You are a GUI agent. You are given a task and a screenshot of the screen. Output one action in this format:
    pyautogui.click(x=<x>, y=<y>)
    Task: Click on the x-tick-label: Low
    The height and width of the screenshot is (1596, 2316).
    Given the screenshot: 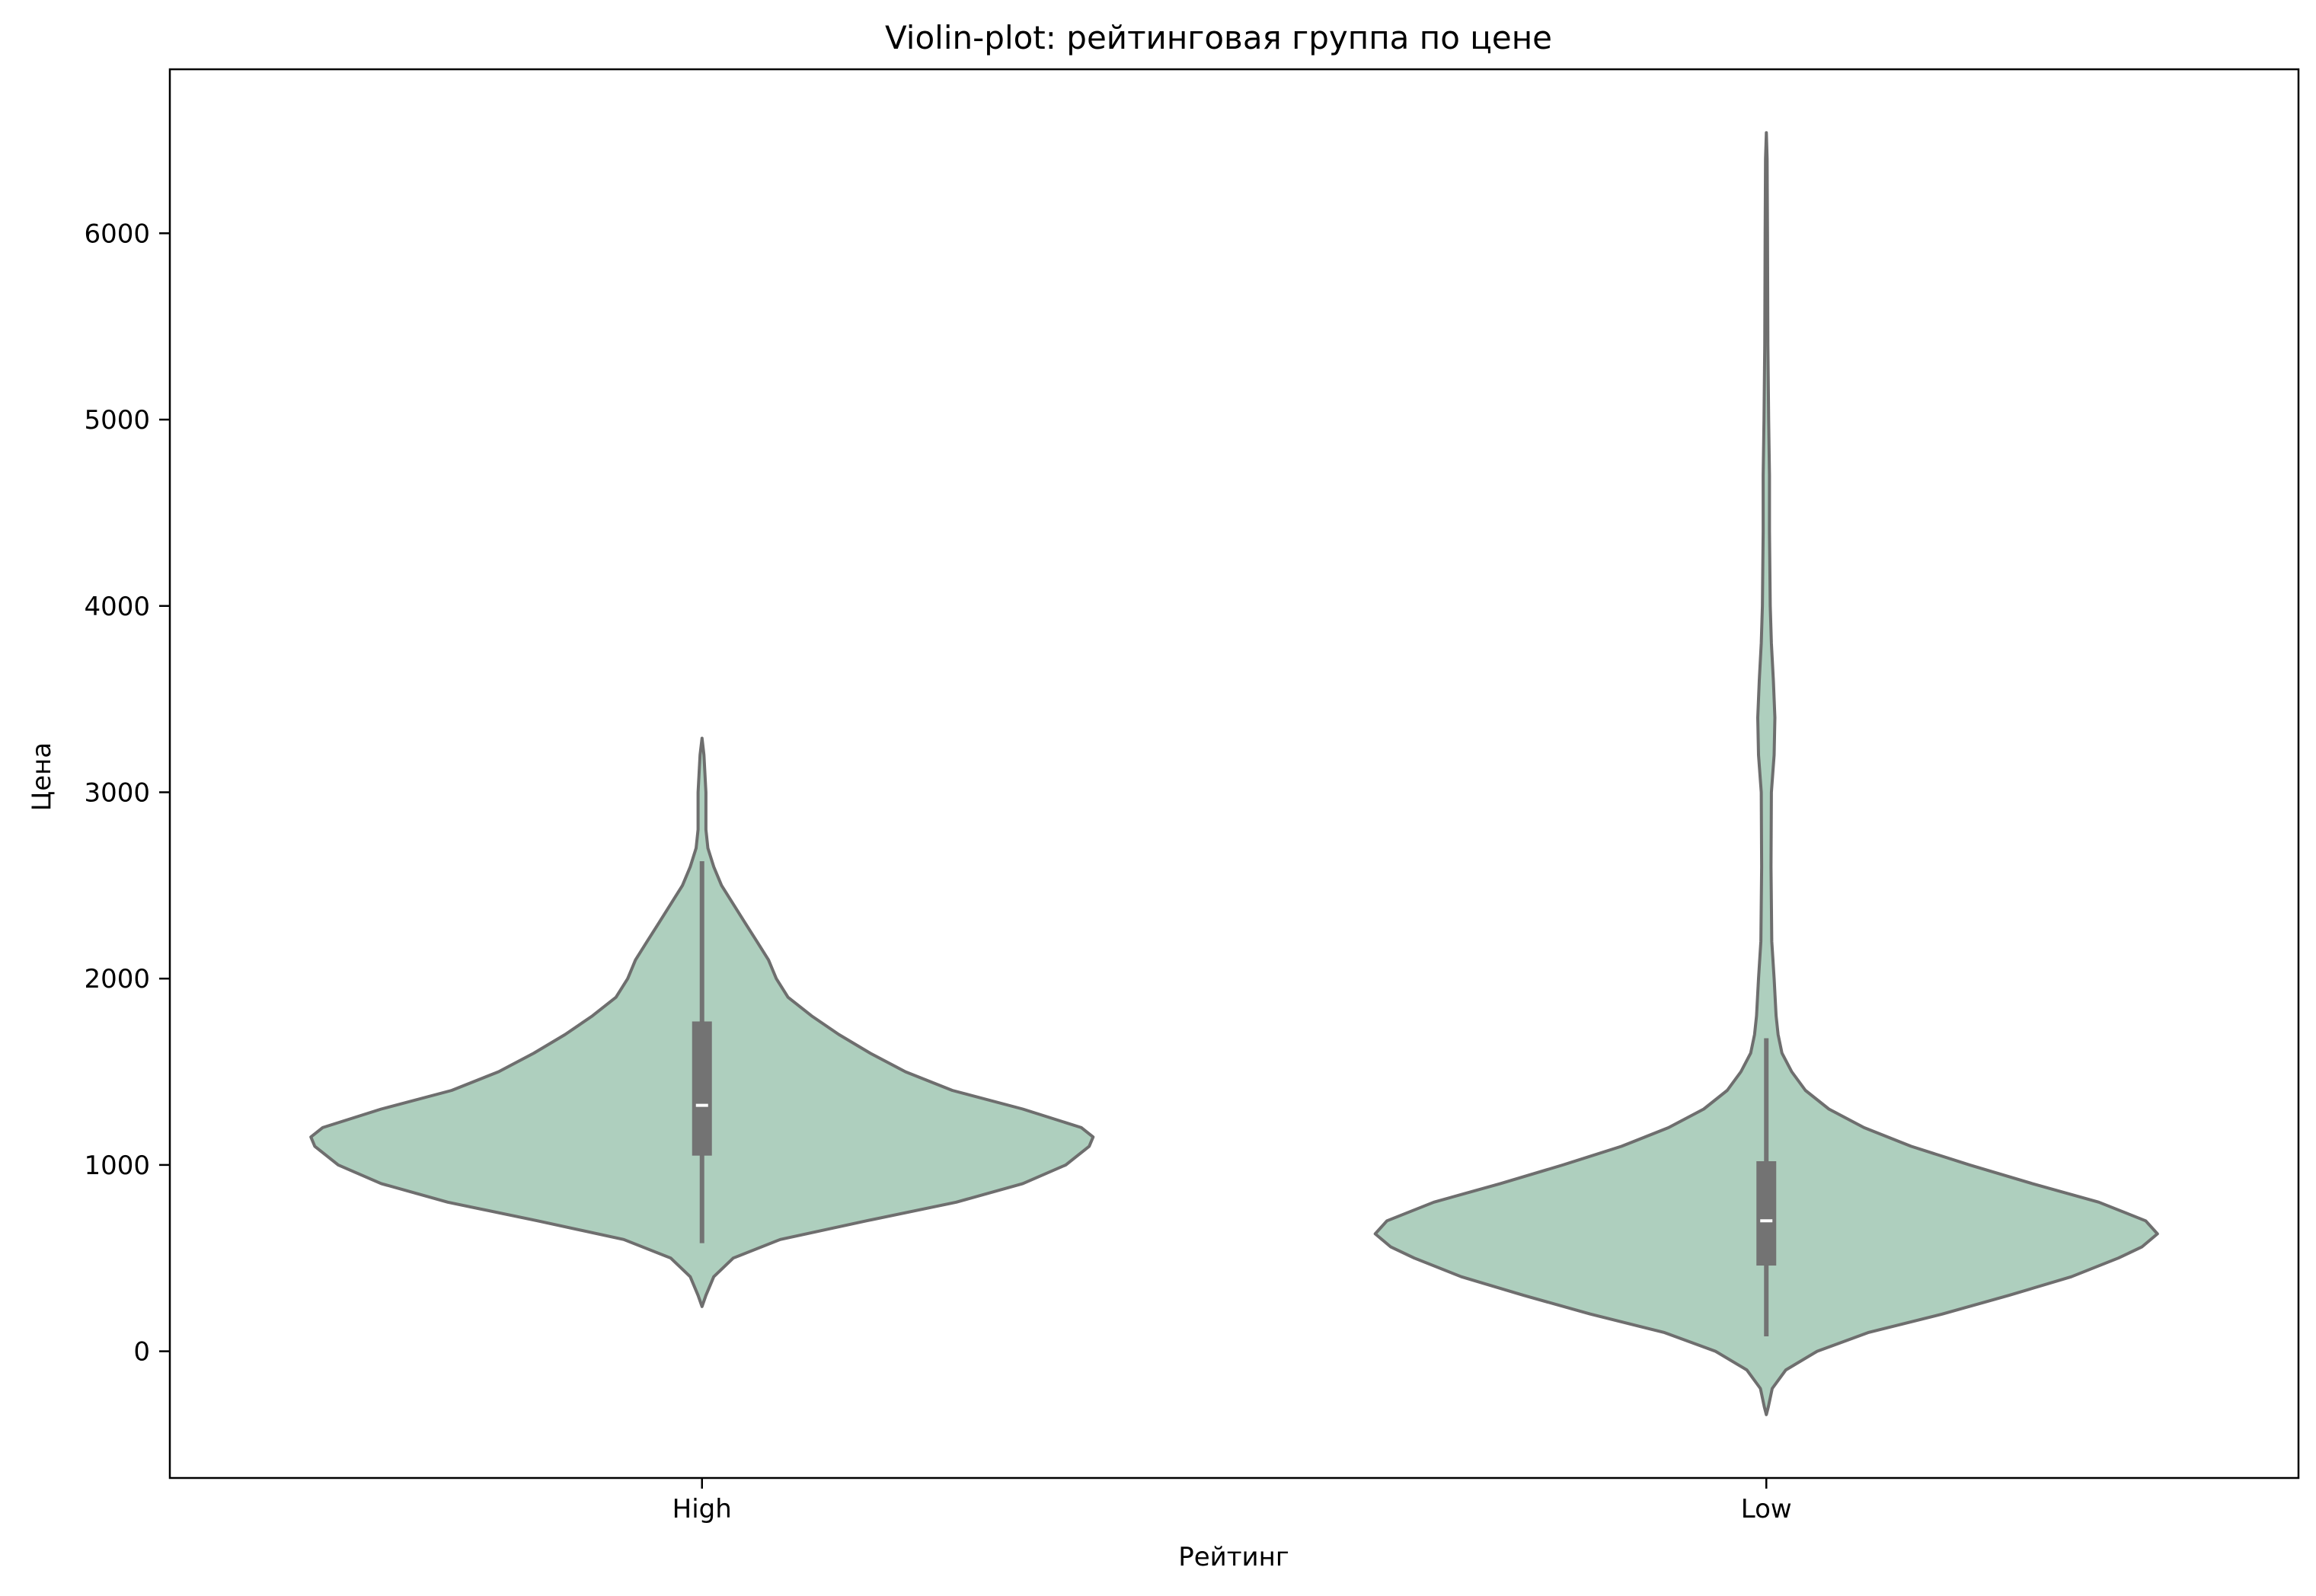 What is the action you would take?
    pyautogui.click(x=1766, y=1509)
    